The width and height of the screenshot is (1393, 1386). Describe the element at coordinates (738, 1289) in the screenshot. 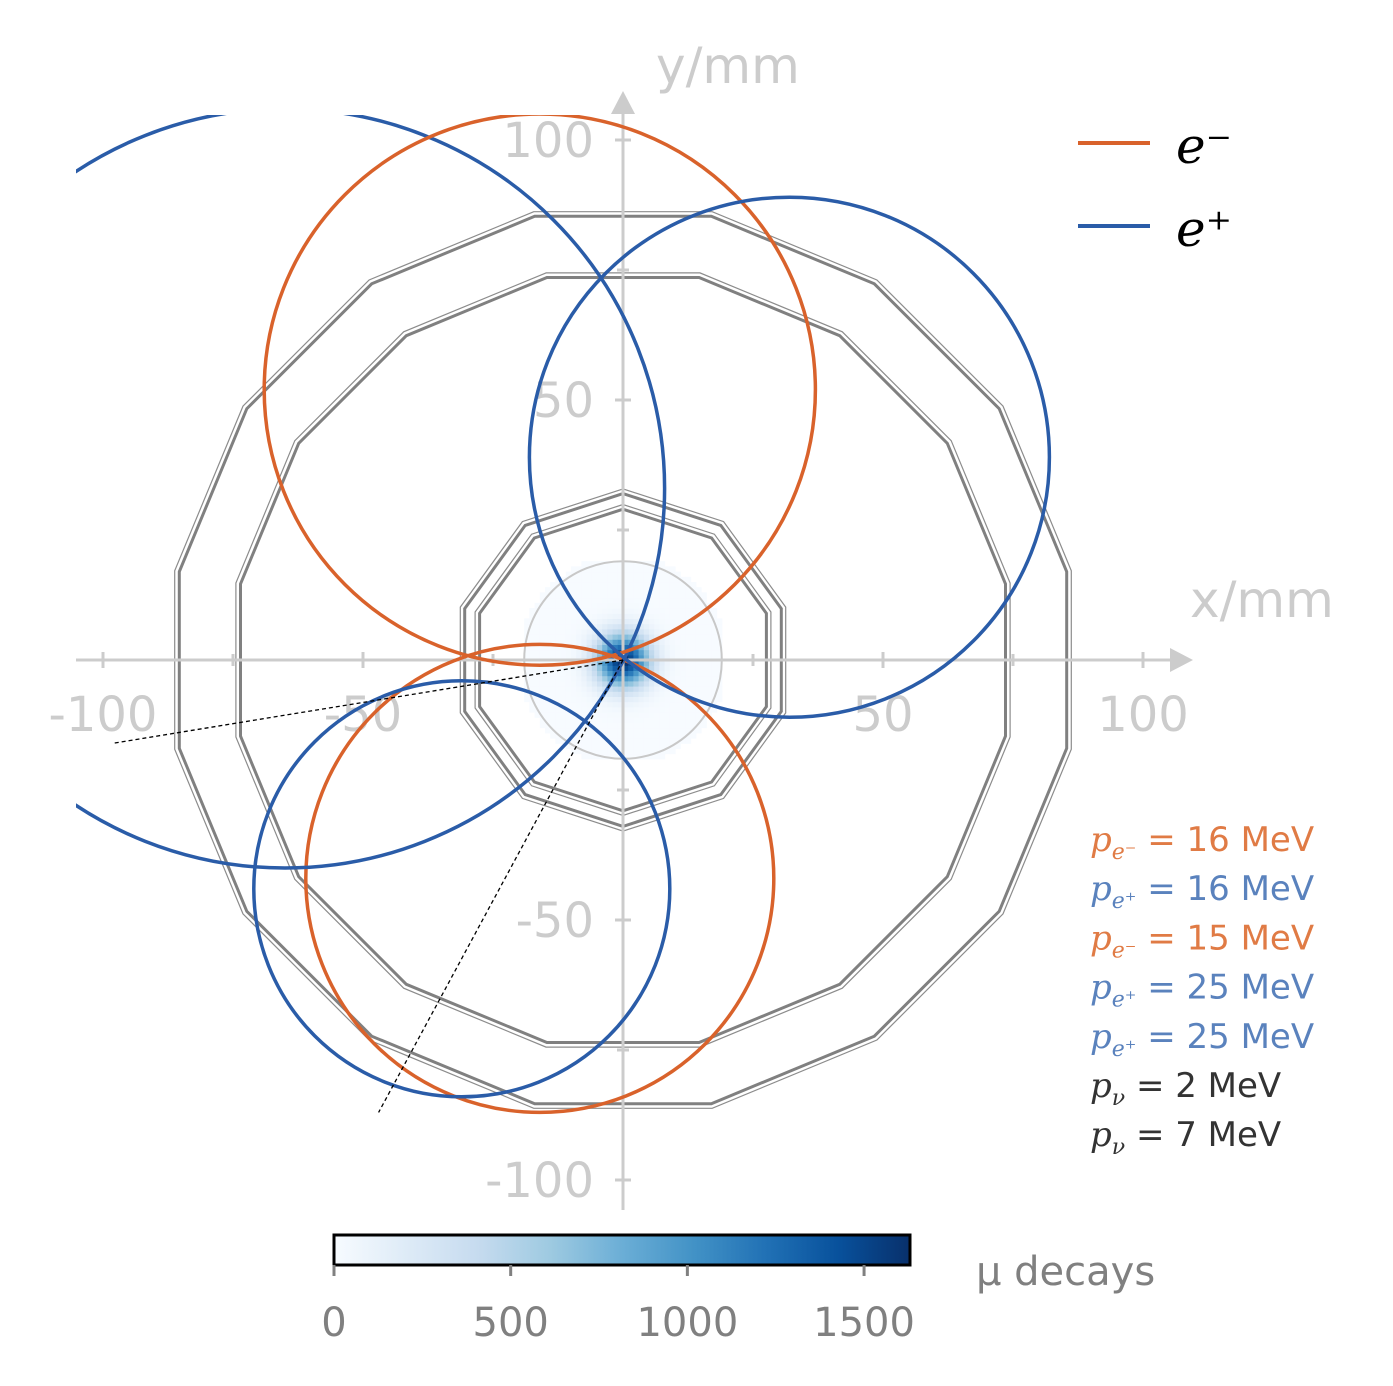

I see `colorbar: 0 500 1000 1500 μ decays` at that location.